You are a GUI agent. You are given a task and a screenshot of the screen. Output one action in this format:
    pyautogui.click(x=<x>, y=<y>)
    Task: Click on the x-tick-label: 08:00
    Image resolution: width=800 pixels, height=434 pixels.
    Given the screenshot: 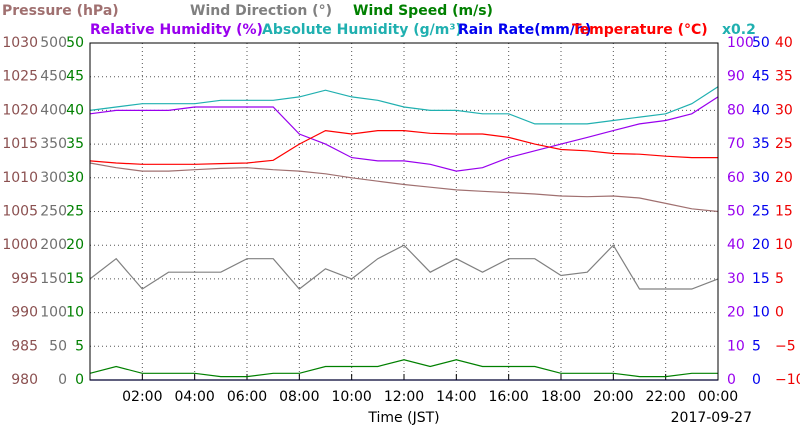 What is the action you would take?
    pyautogui.click(x=299, y=397)
    